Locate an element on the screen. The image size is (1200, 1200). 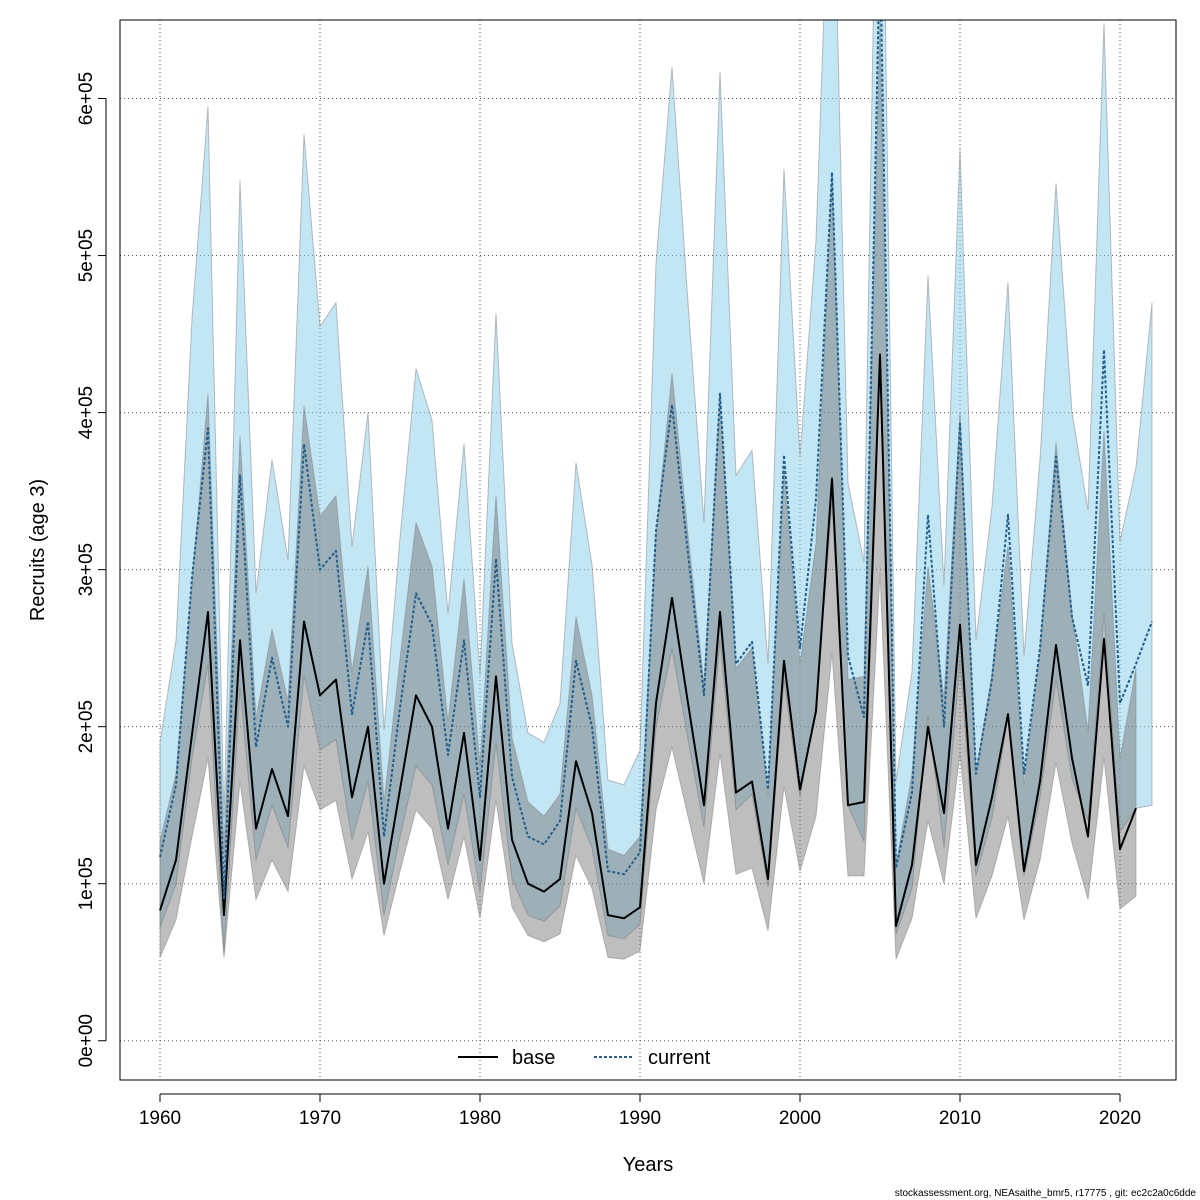
x-axis-title: Years is located at coordinates (648, 1165).